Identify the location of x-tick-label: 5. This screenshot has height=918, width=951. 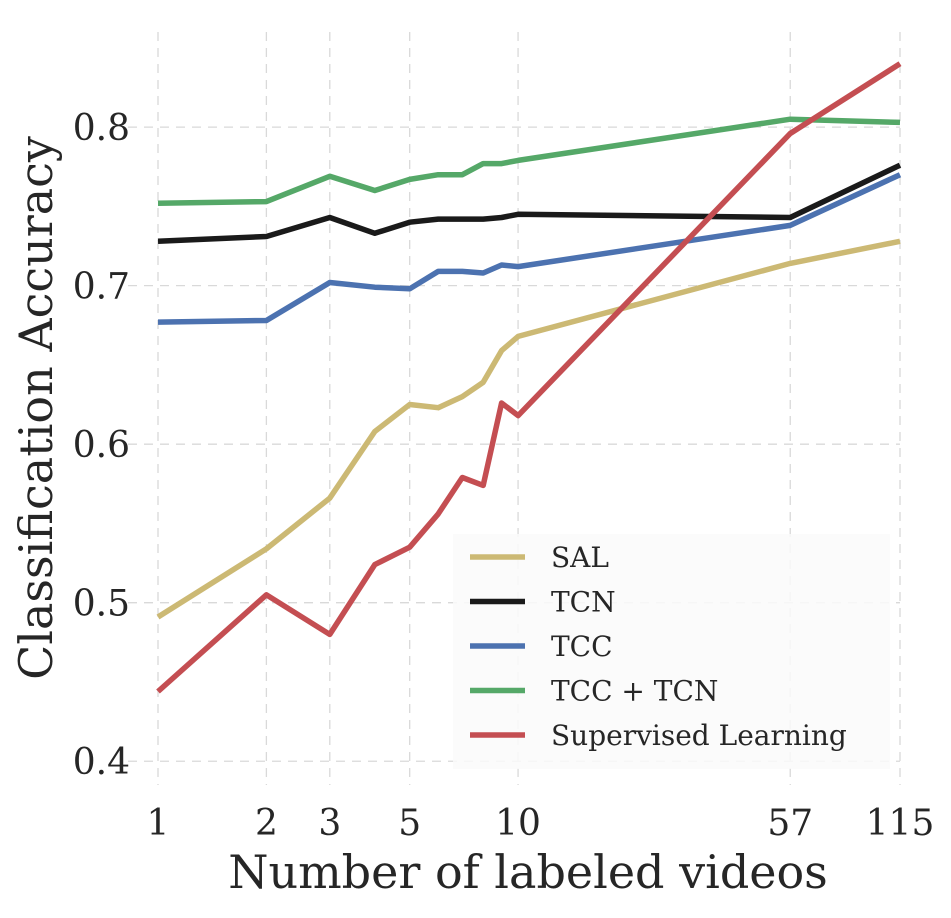
(409, 823).